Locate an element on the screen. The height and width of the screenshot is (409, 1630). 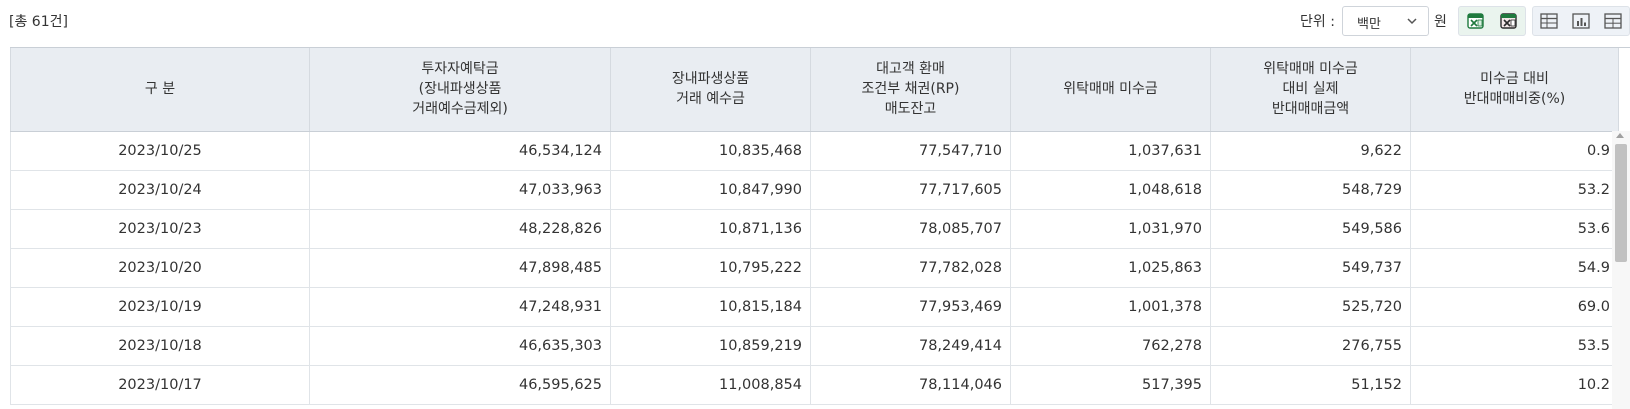
excel-download-group is located at coordinates (1492, 21).